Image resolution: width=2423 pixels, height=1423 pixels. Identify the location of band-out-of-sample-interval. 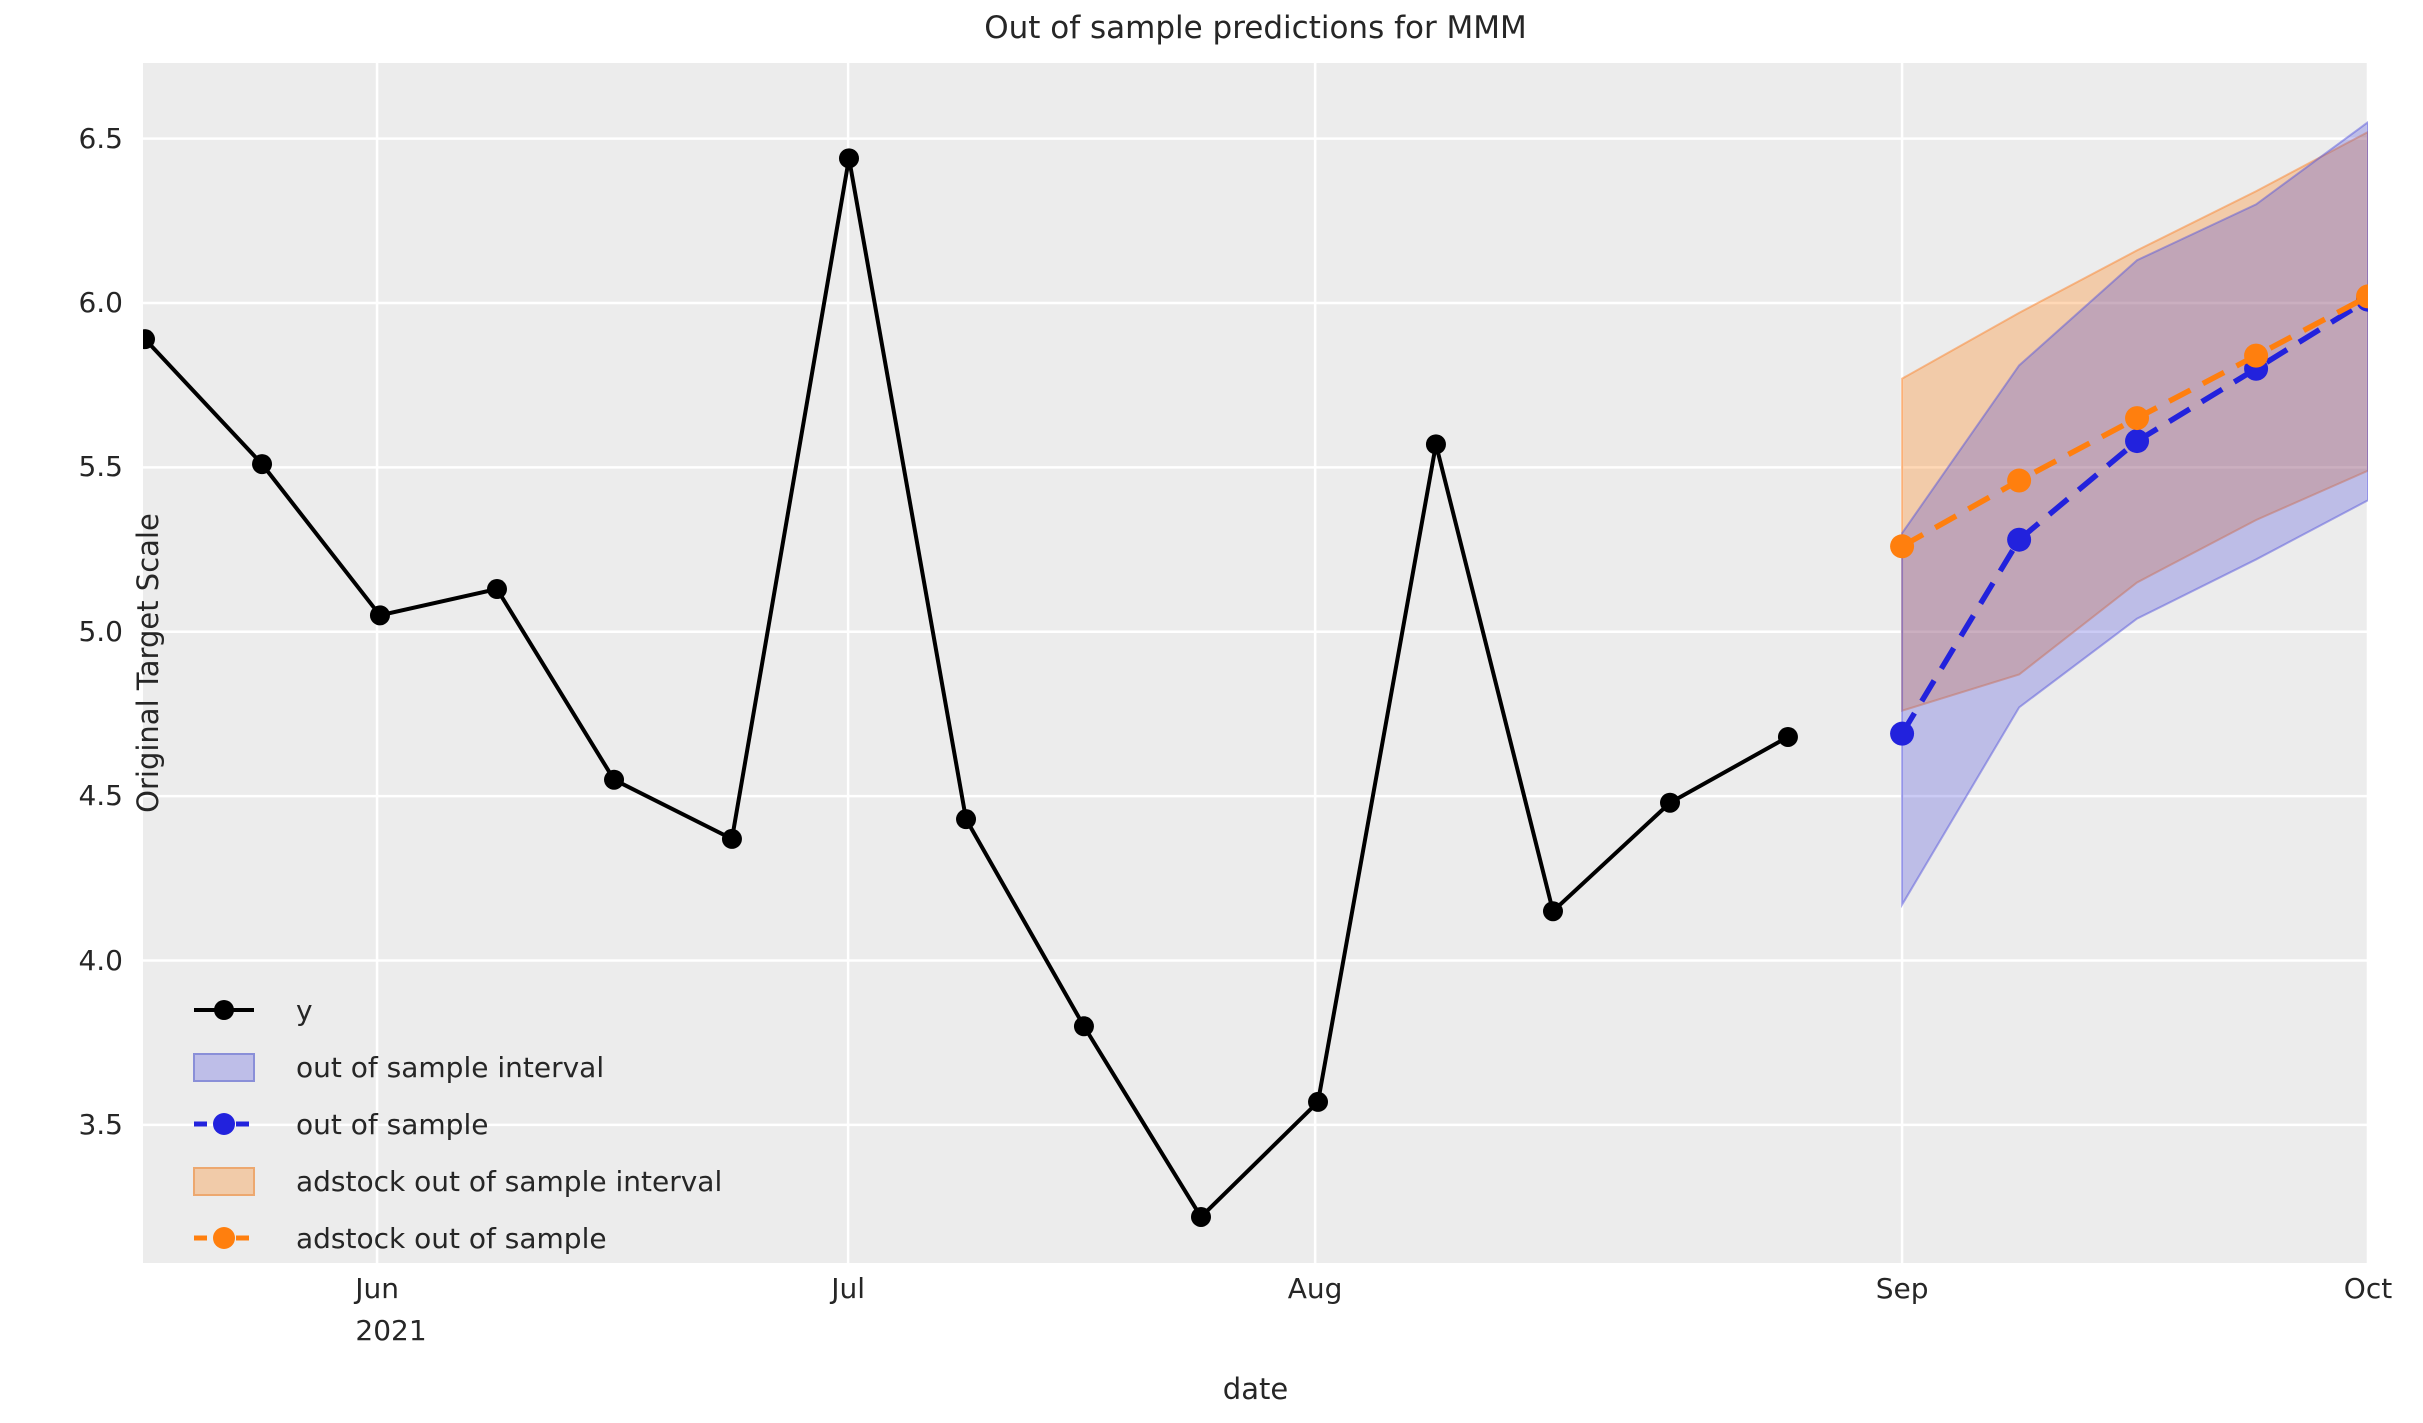
(2134, 514).